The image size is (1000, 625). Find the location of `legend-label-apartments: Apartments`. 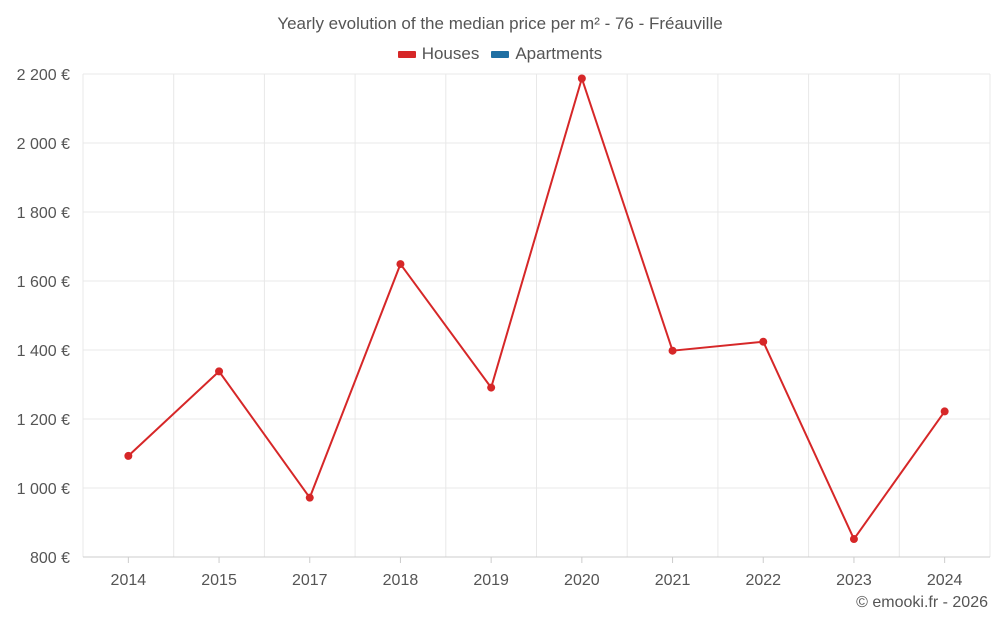

legend-label-apartments: Apartments is located at coordinates (559, 53).